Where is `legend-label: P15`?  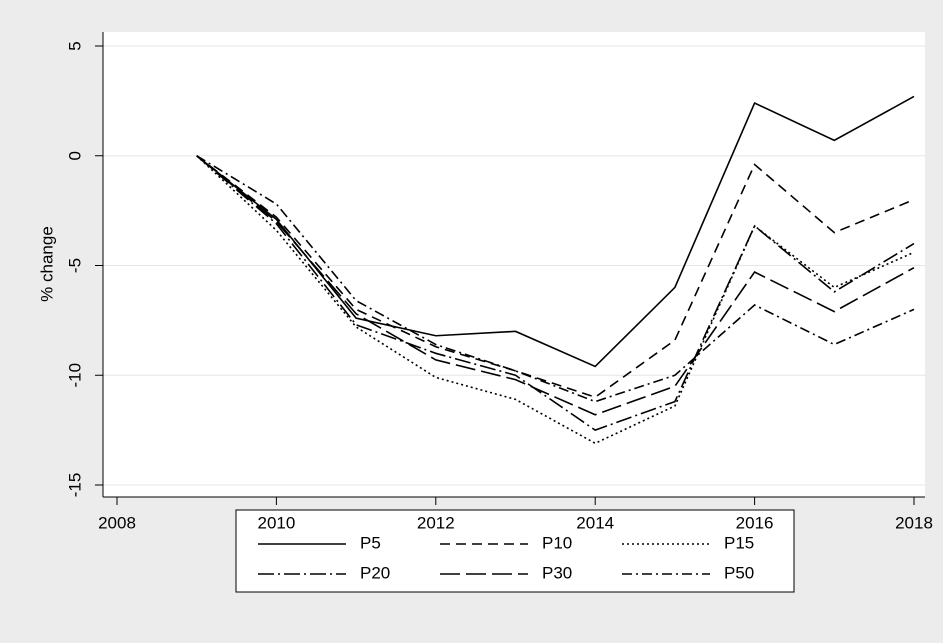
legend-label: P15 is located at coordinates (739, 542).